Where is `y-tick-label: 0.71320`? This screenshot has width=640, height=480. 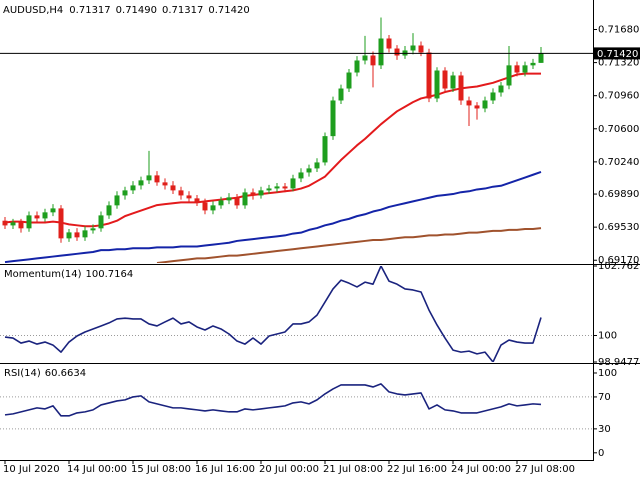
y-tick-label: 0.71320 is located at coordinates (618, 63).